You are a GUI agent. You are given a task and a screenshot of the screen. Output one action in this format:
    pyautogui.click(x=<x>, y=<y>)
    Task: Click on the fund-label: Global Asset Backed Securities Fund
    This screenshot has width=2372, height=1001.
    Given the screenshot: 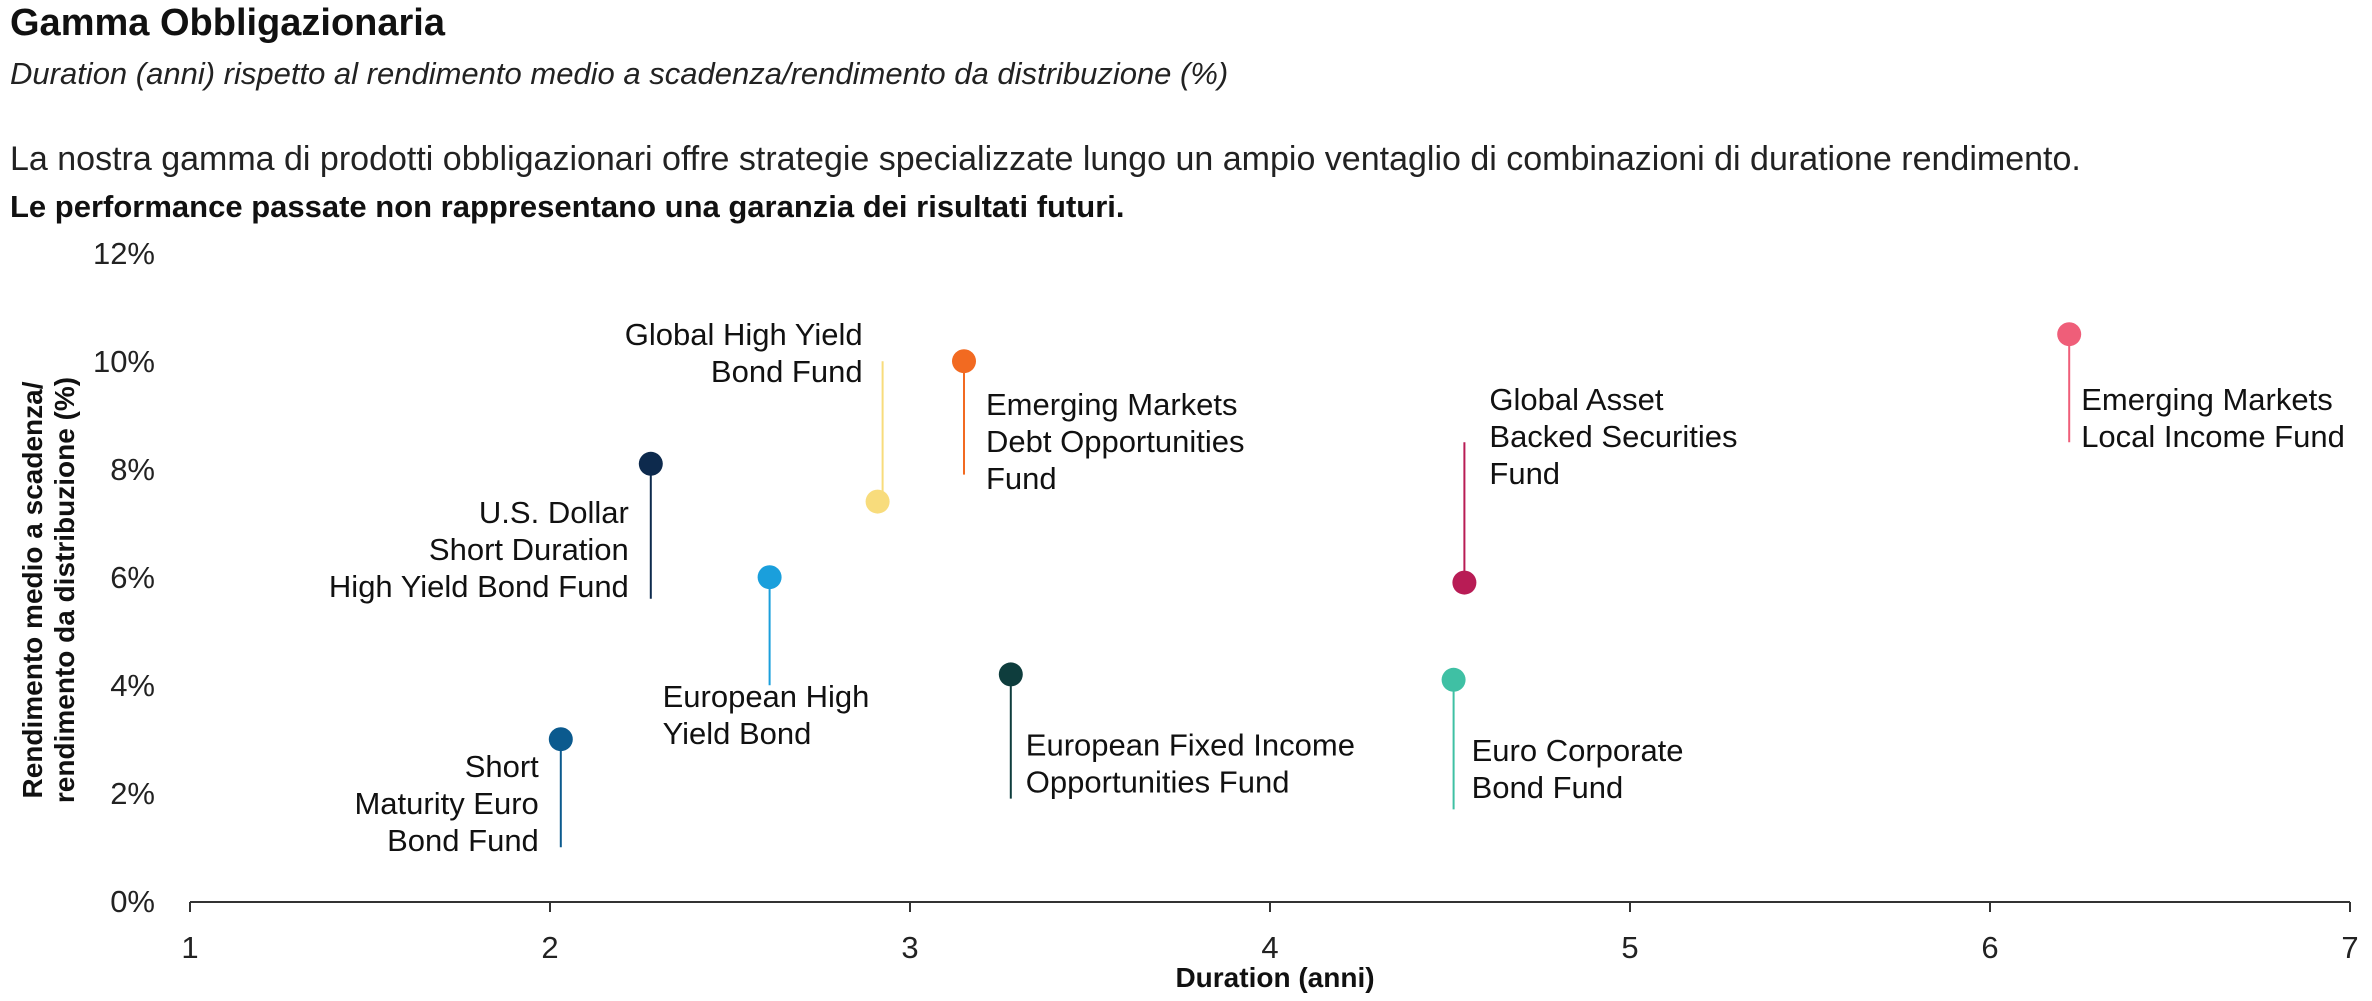 What is the action you would take?
    pyautogui.click(x=1613, y=436)
    